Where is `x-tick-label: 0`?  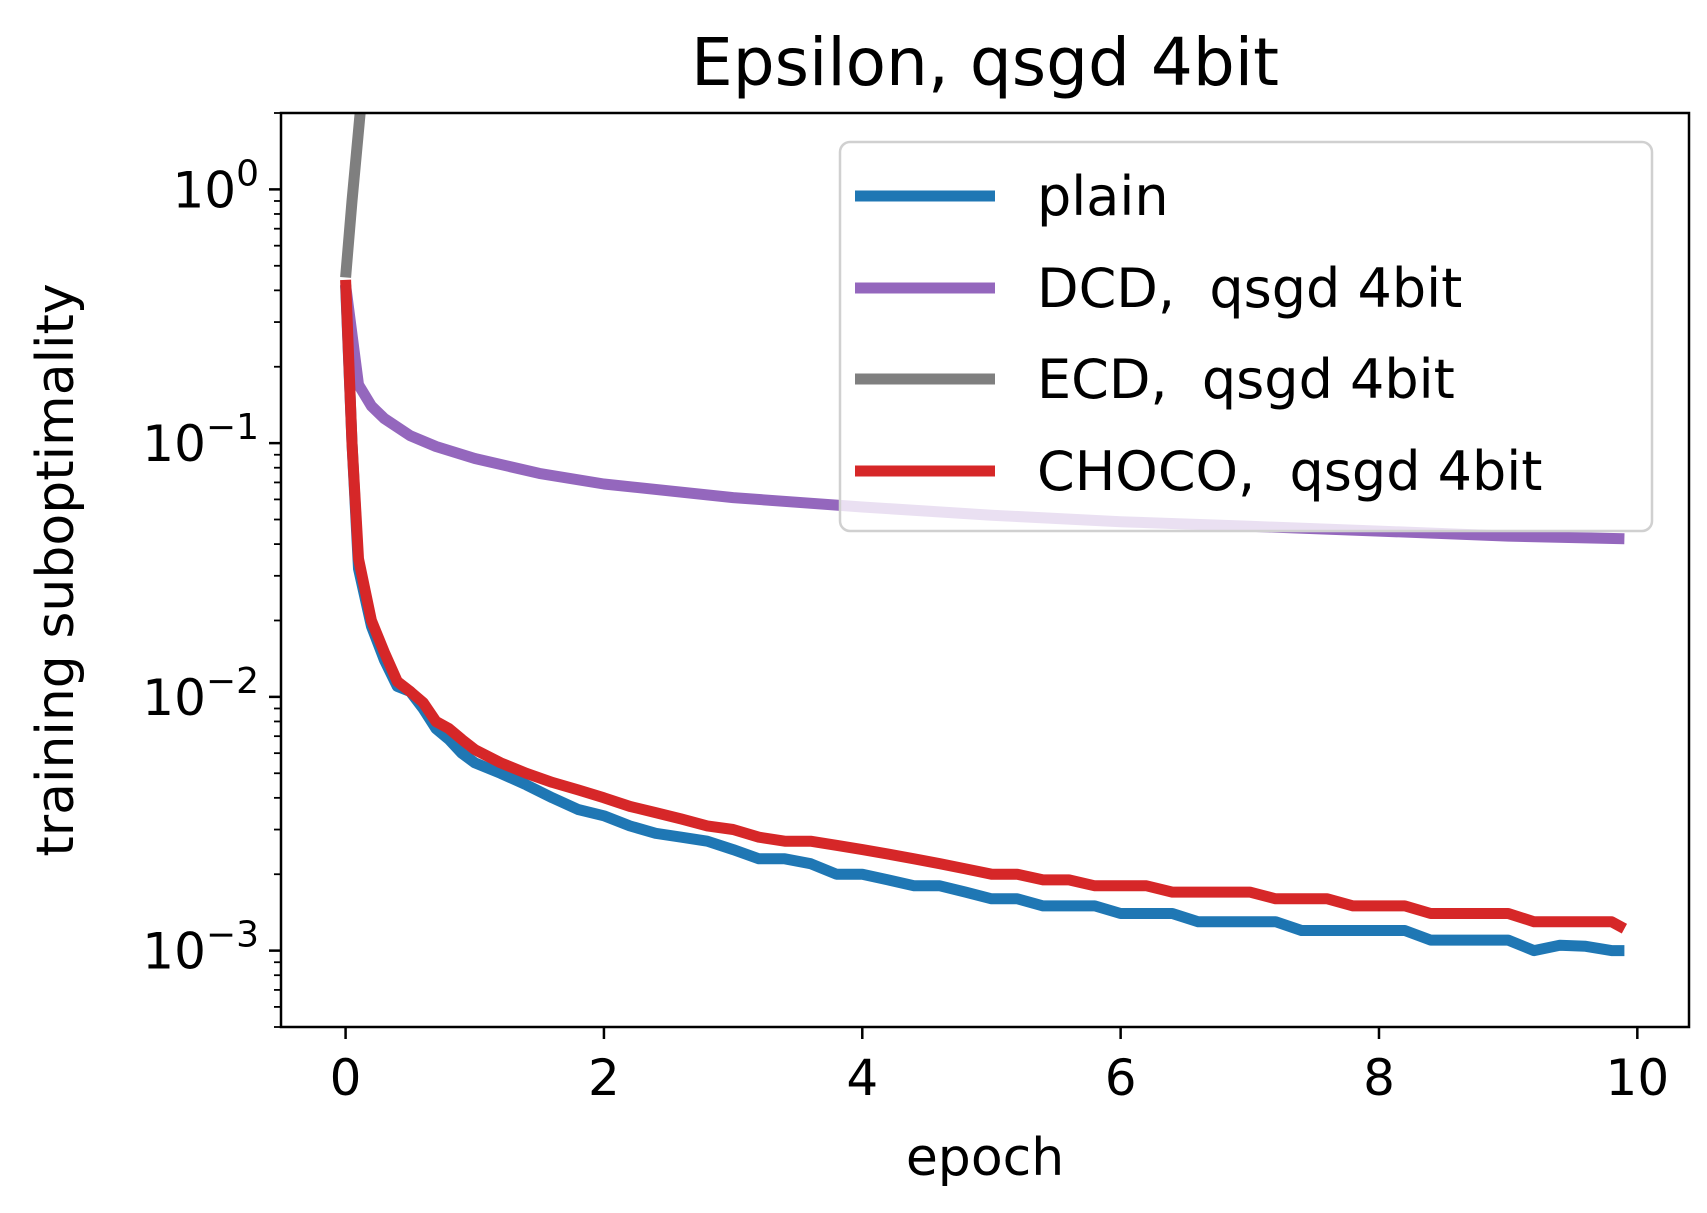 x-tick-label: 0 is located at coordinates (346, 1078).